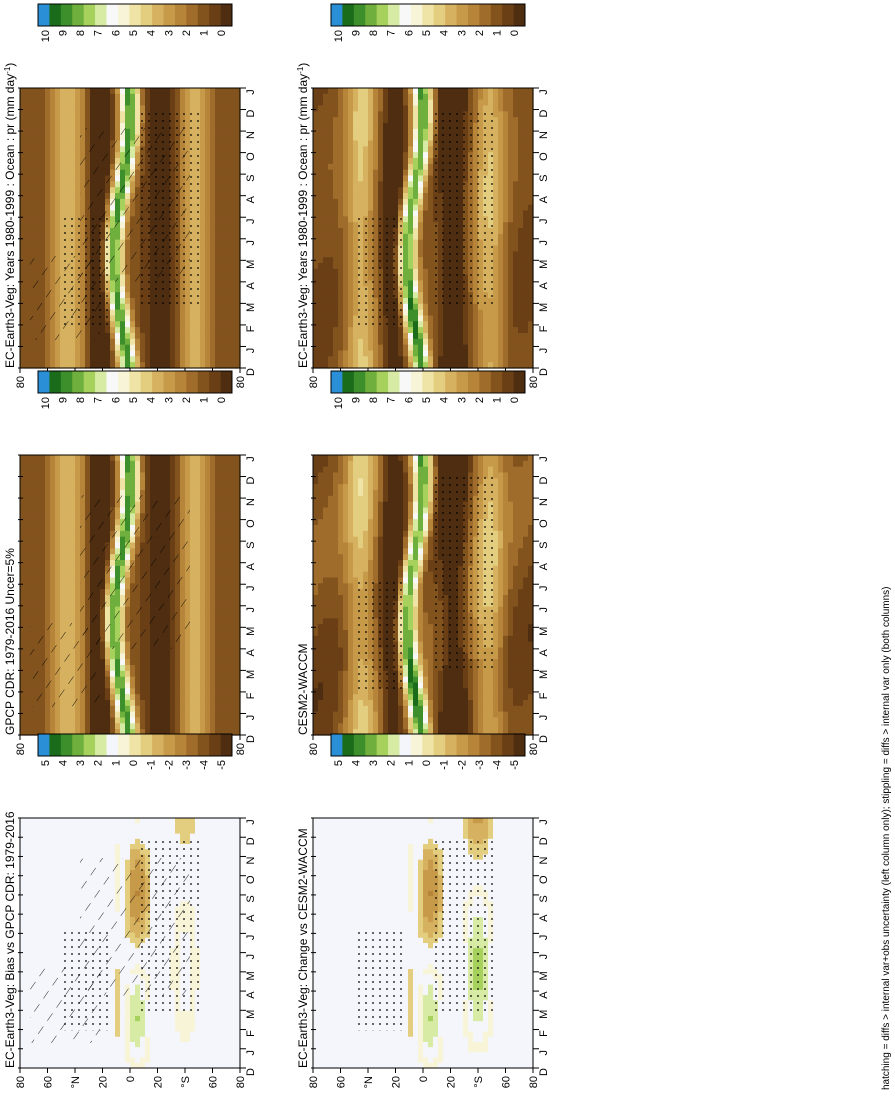 This screenshot has height=1097, width=895. Describe the element at coordinates (222, 33) in the screenshot. I see `colorbar-label: 0` at that location.